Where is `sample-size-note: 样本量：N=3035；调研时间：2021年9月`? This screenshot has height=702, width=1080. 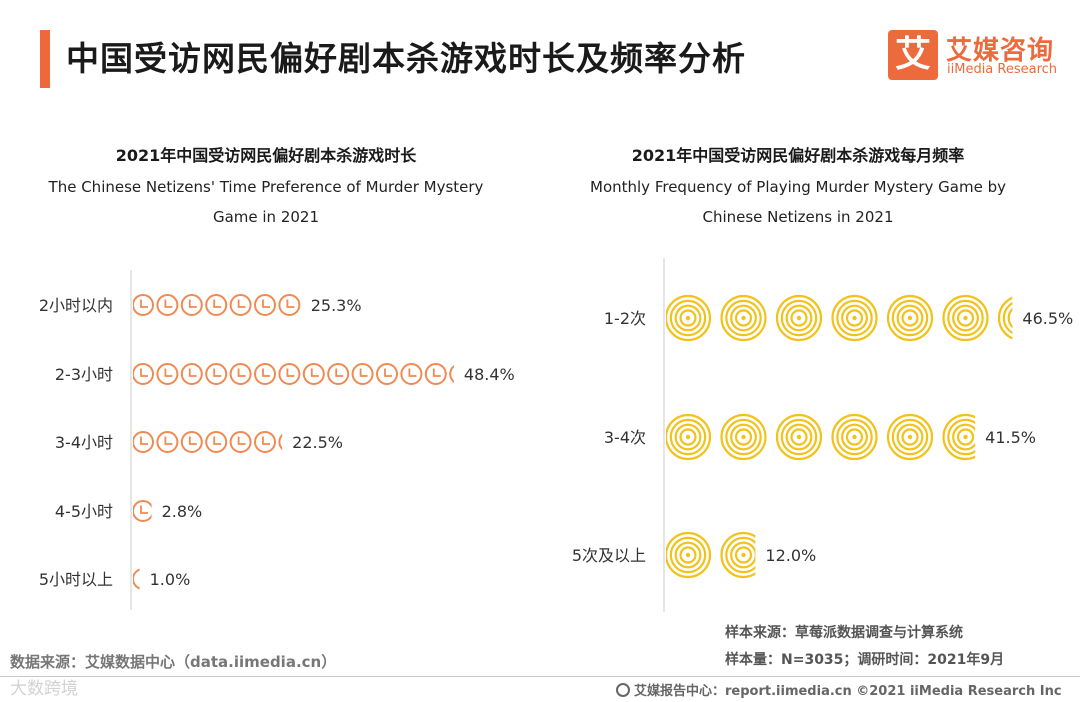
sample-size-note: 样本量：N=3035；调研时间：2021年9月 is located at coordinates (865, 660).